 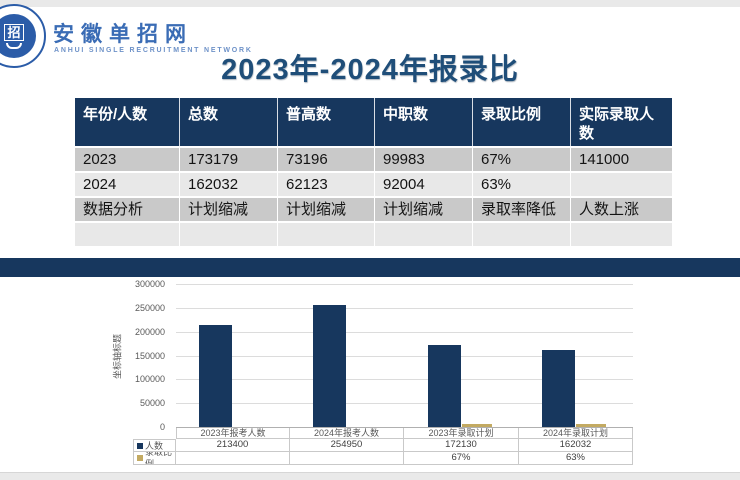 I want to click on chart-y-tick: 200000, so click(x=149, y=331).